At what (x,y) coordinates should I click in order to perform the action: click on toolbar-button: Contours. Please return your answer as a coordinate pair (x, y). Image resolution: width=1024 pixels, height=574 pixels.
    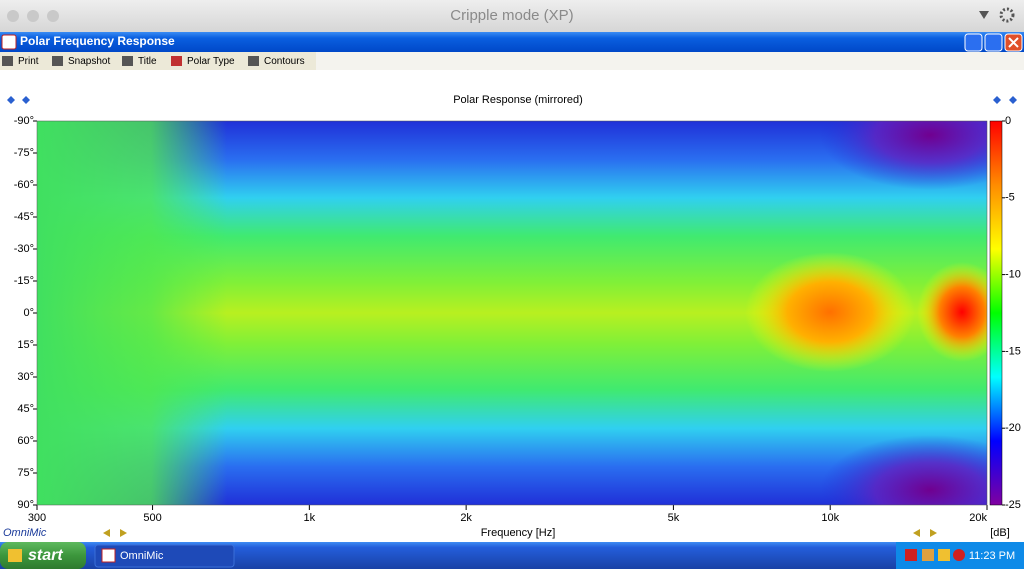
    Looking at the image, I should click on (284, 61).